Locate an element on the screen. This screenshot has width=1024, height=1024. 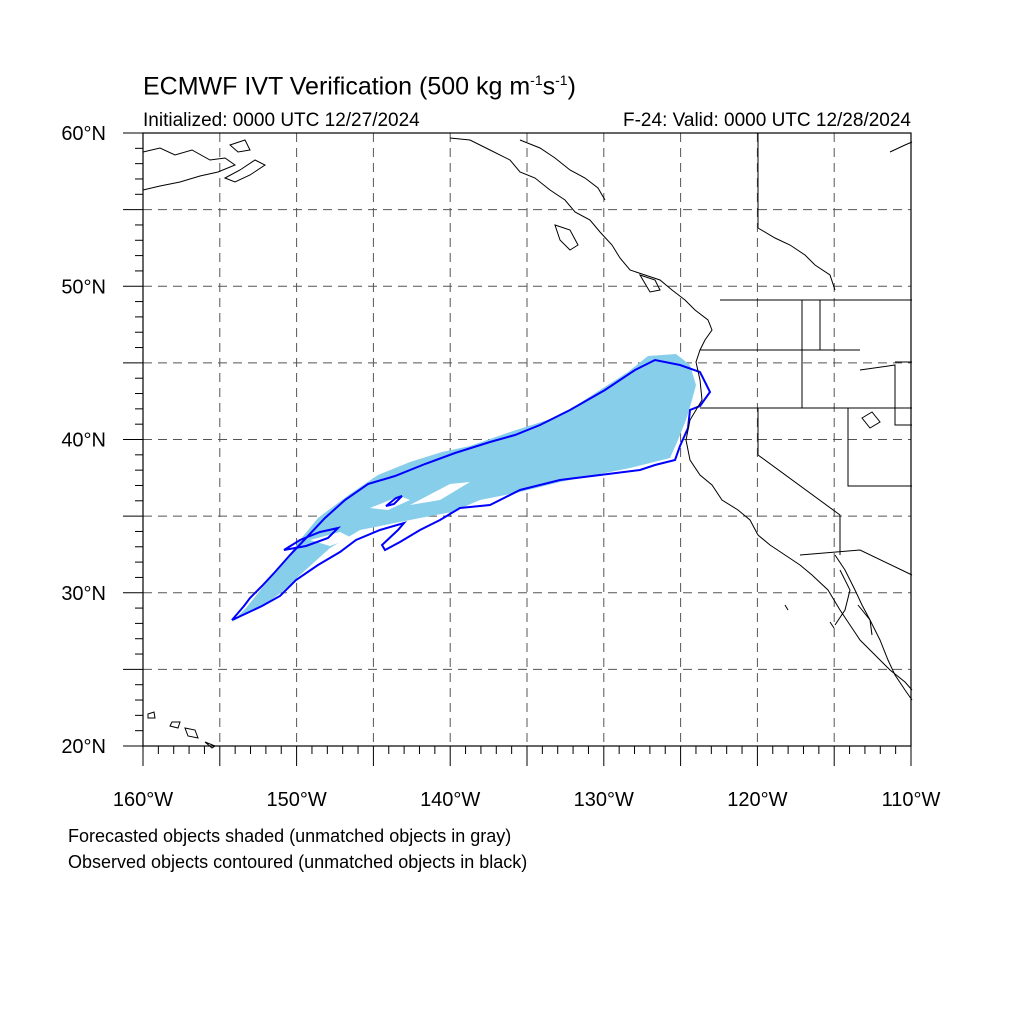
lat-label: 60°N is located at coordinates (83, 134).